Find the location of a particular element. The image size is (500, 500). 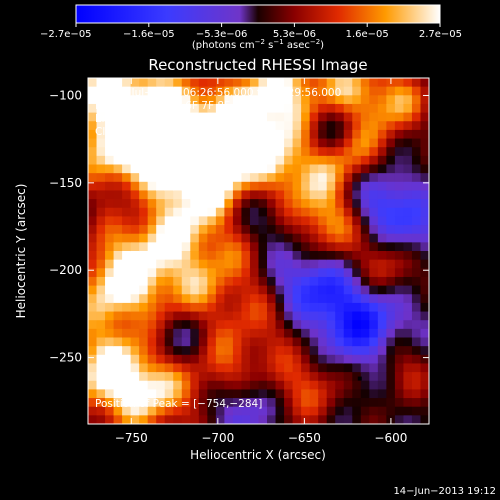

y-tick-label: −150 is located at coordinates (65, 183).